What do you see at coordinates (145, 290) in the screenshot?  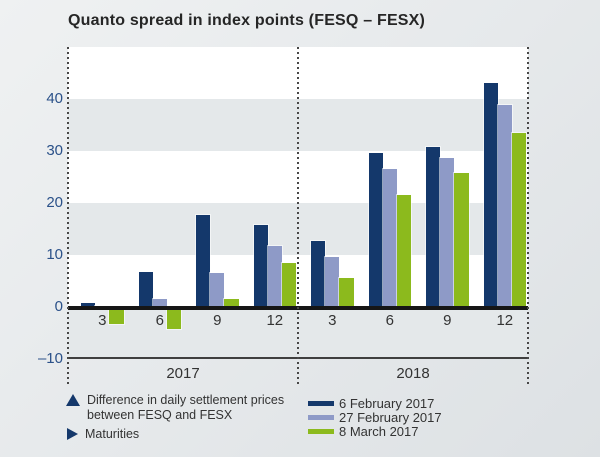 I see `bar-2017-m6-s0` at bounding box center [145, 290].